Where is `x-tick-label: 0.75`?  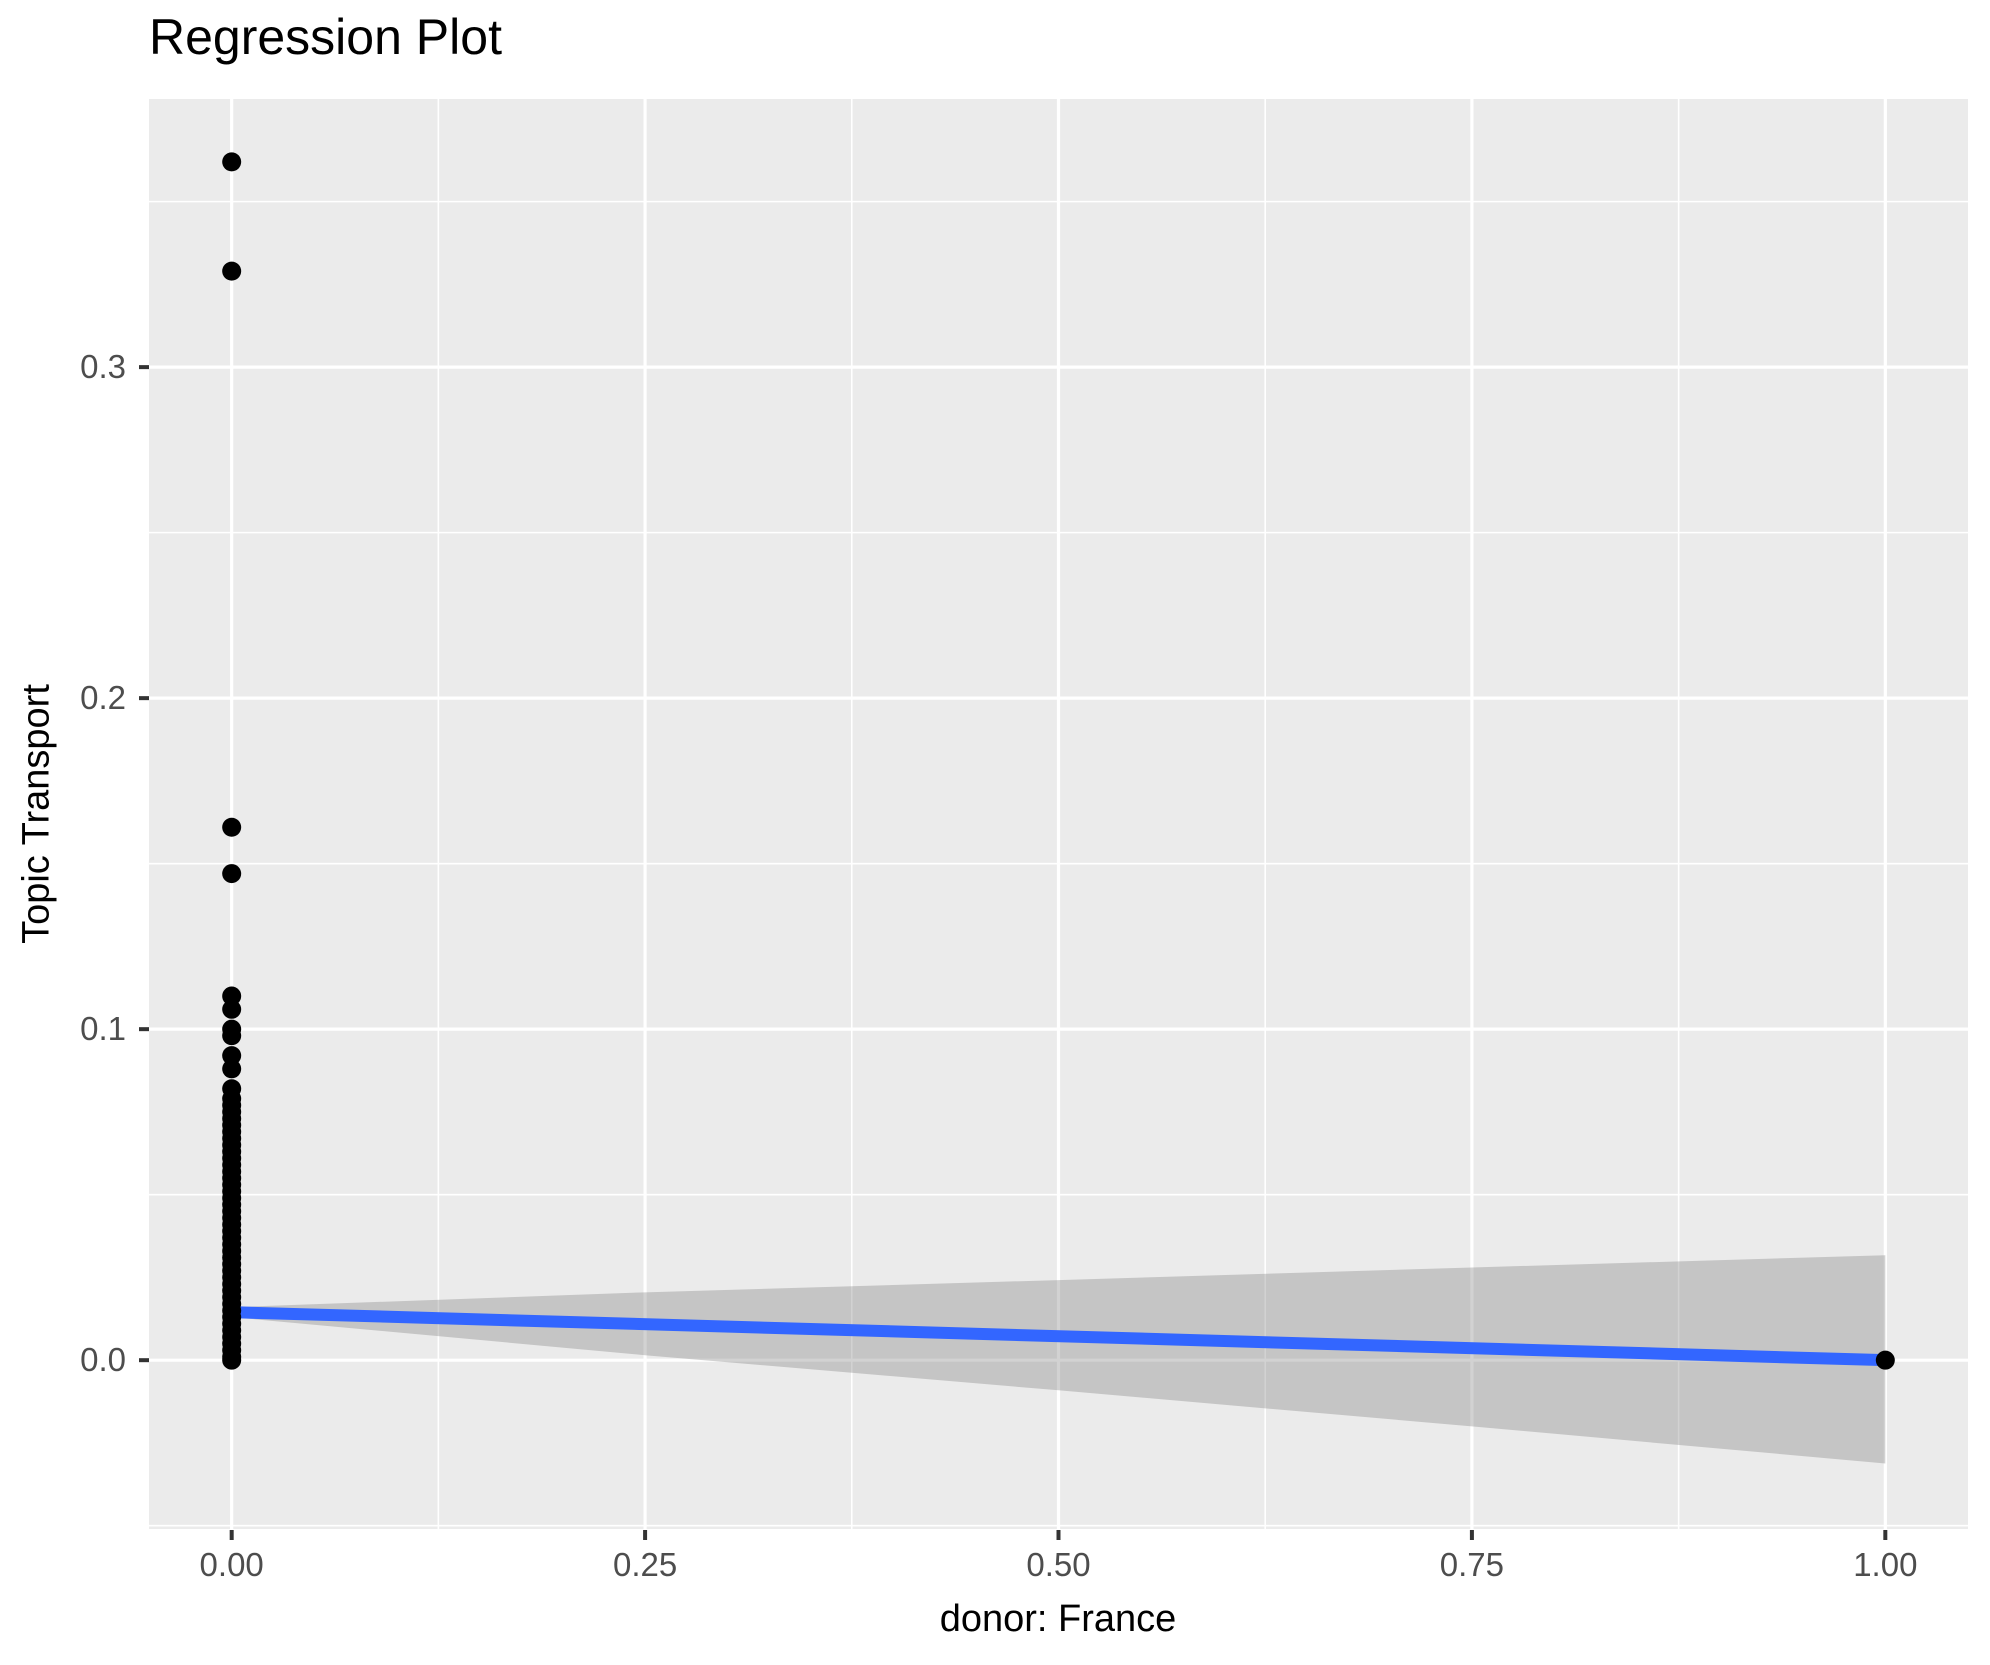 x-tick-label: 0.75 is located at coordinates (1472, 1564).